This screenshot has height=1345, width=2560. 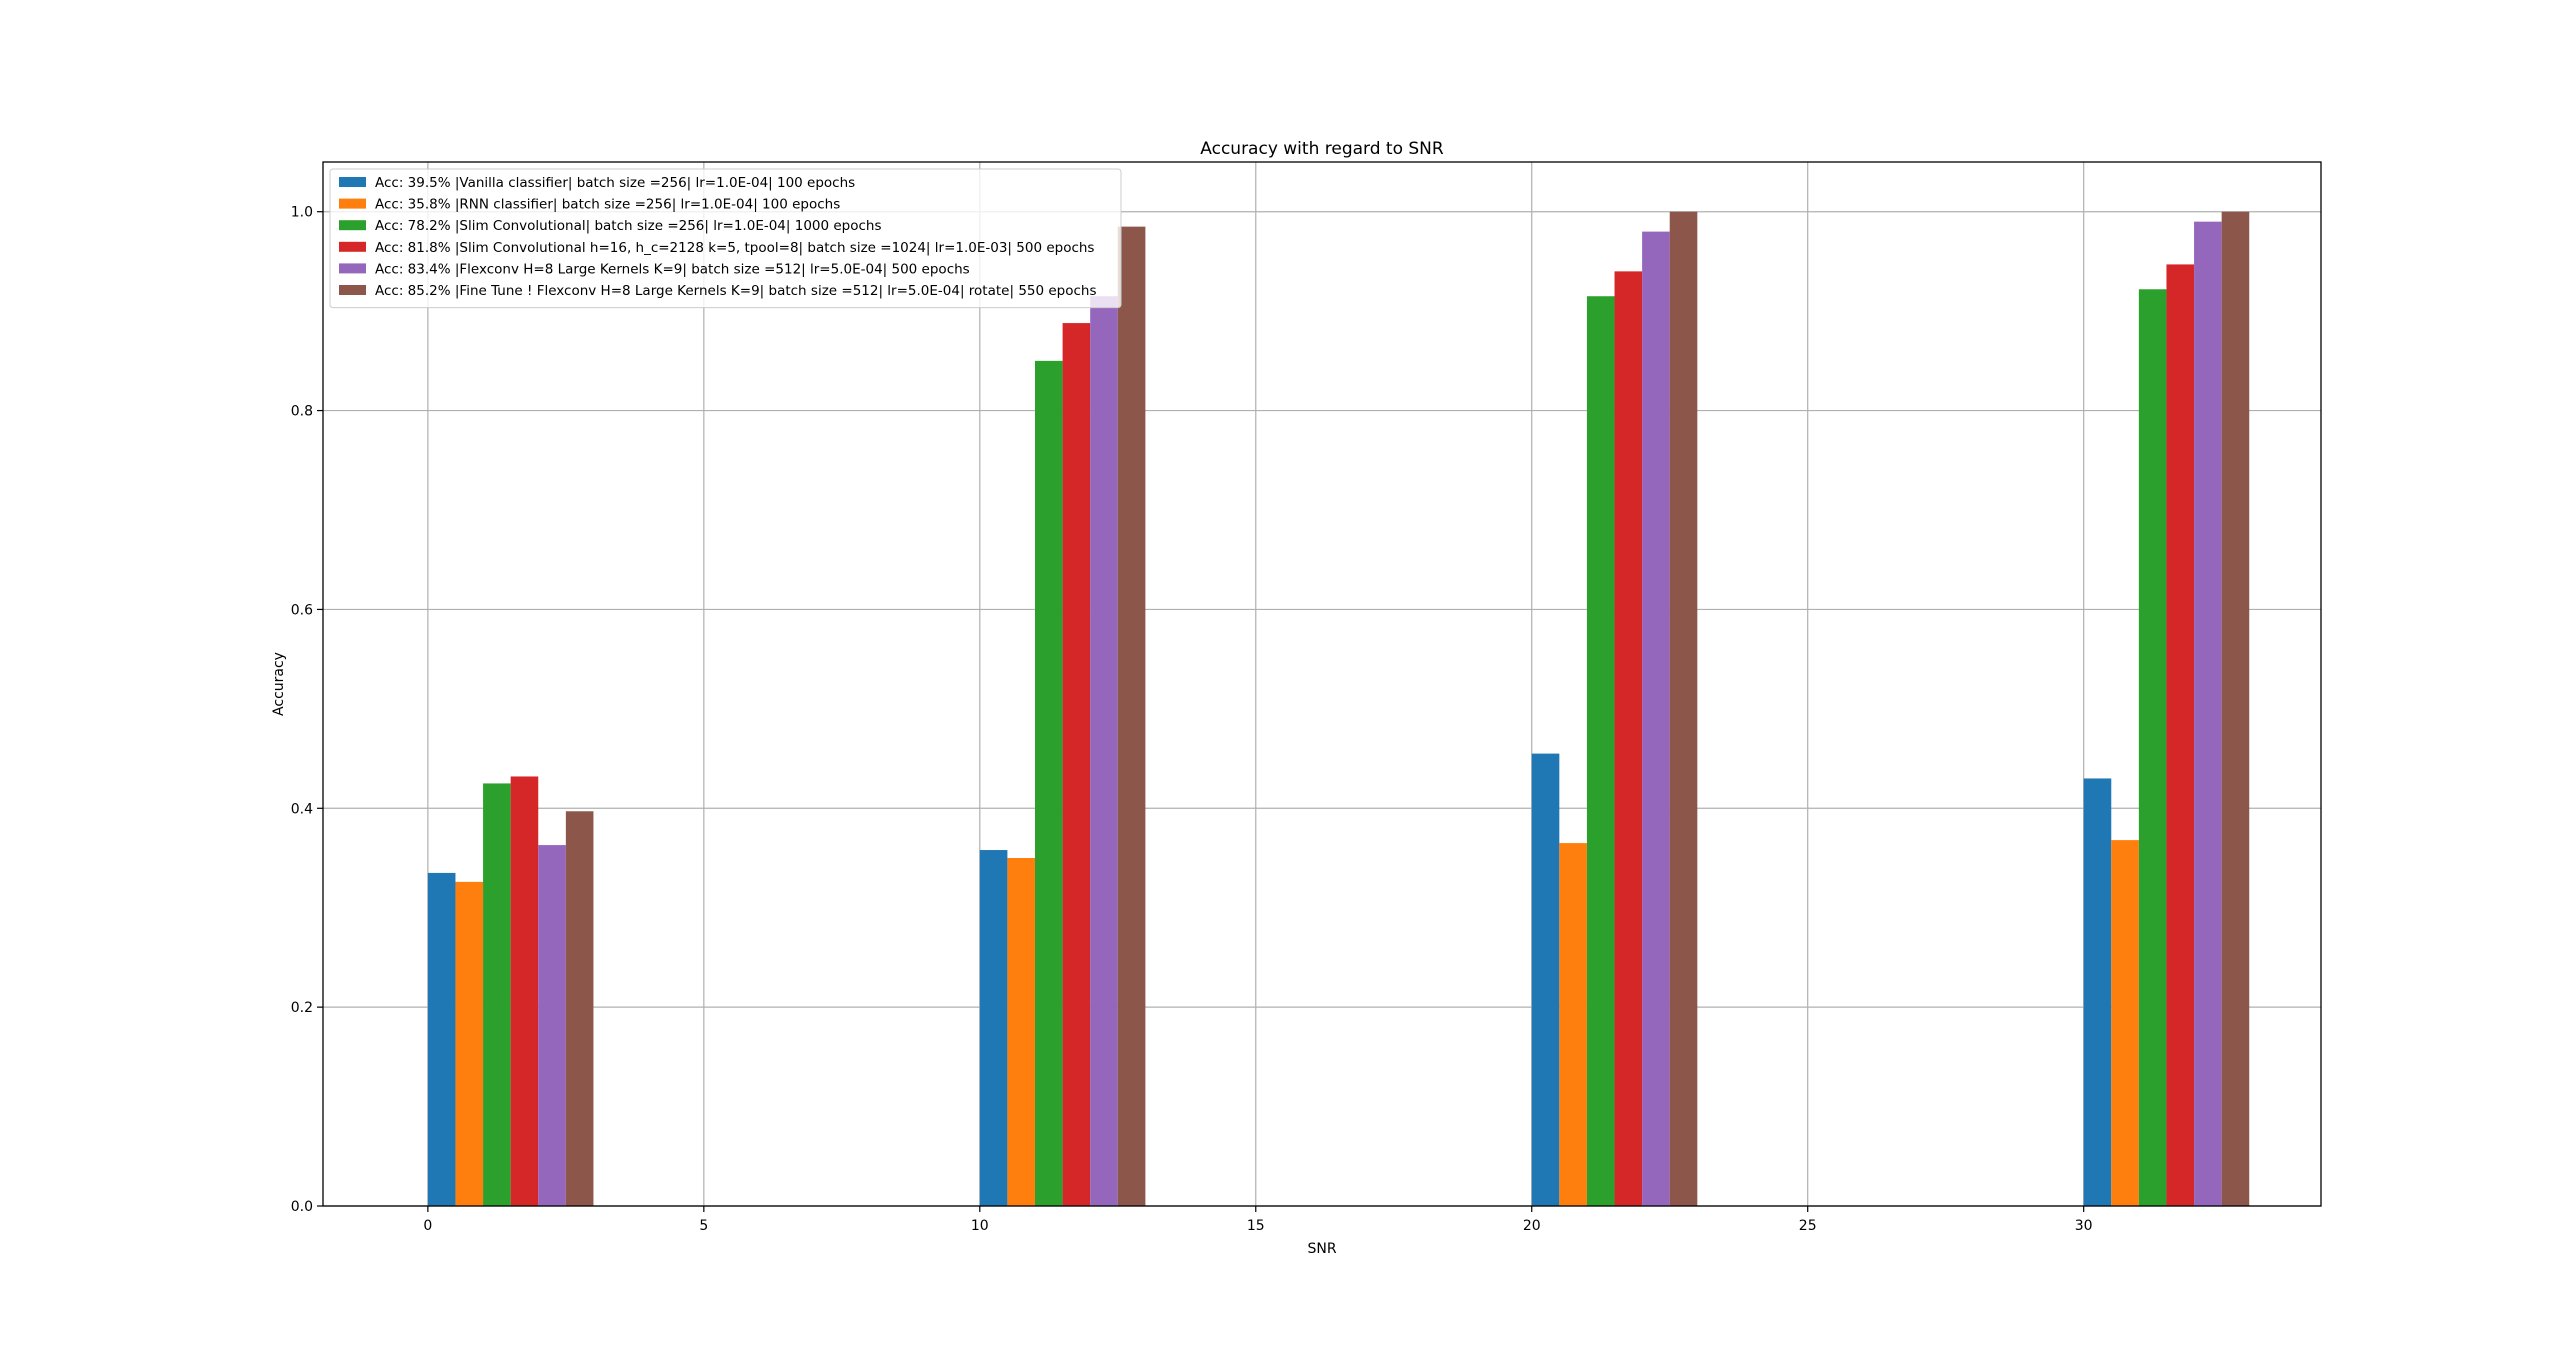 What do you see at coordinates (279, 684) in the screenshot?
I see `y-axis-label: Accuracy` at bounding box center [279, 684].